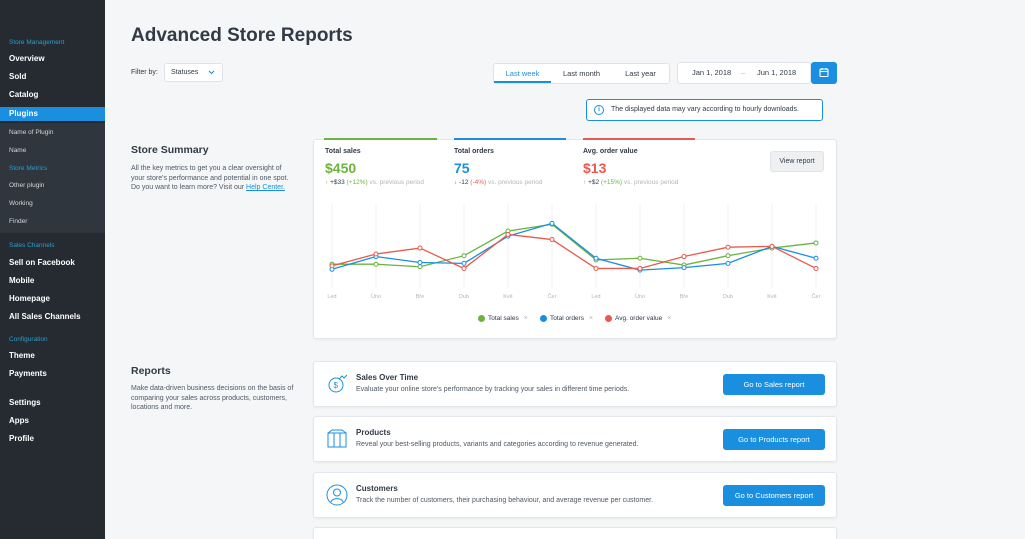 The height and width of the screenshot is (539, 1025). I want to click on status-select-value: Statuses, so click(185, 72).